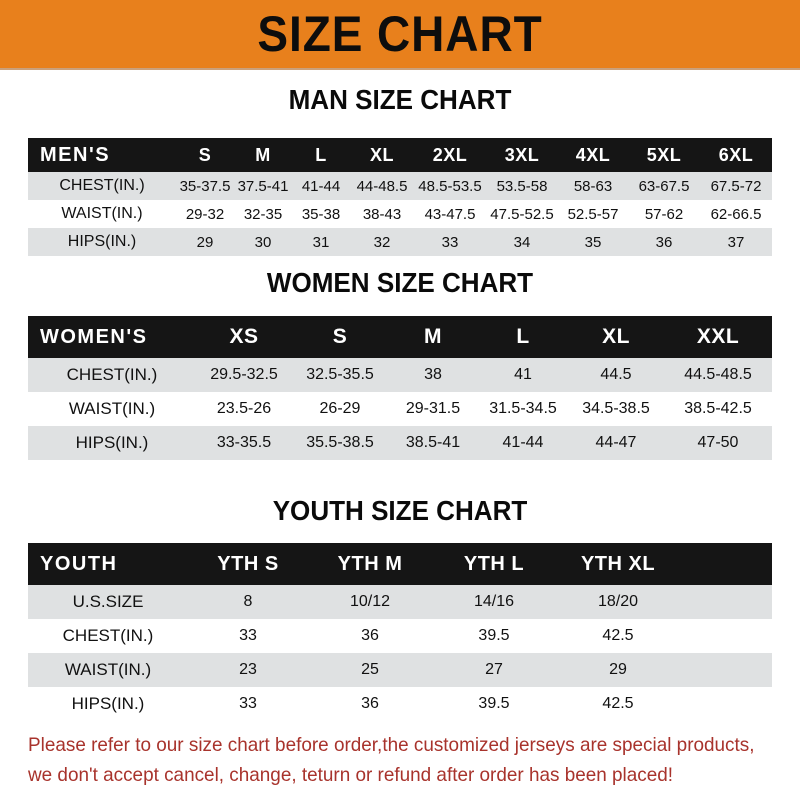 This screenshot has width=800, height=800. Describe the element at coordinates (522, 242) in the screenshot. I see `table-cell: 34` at that location.